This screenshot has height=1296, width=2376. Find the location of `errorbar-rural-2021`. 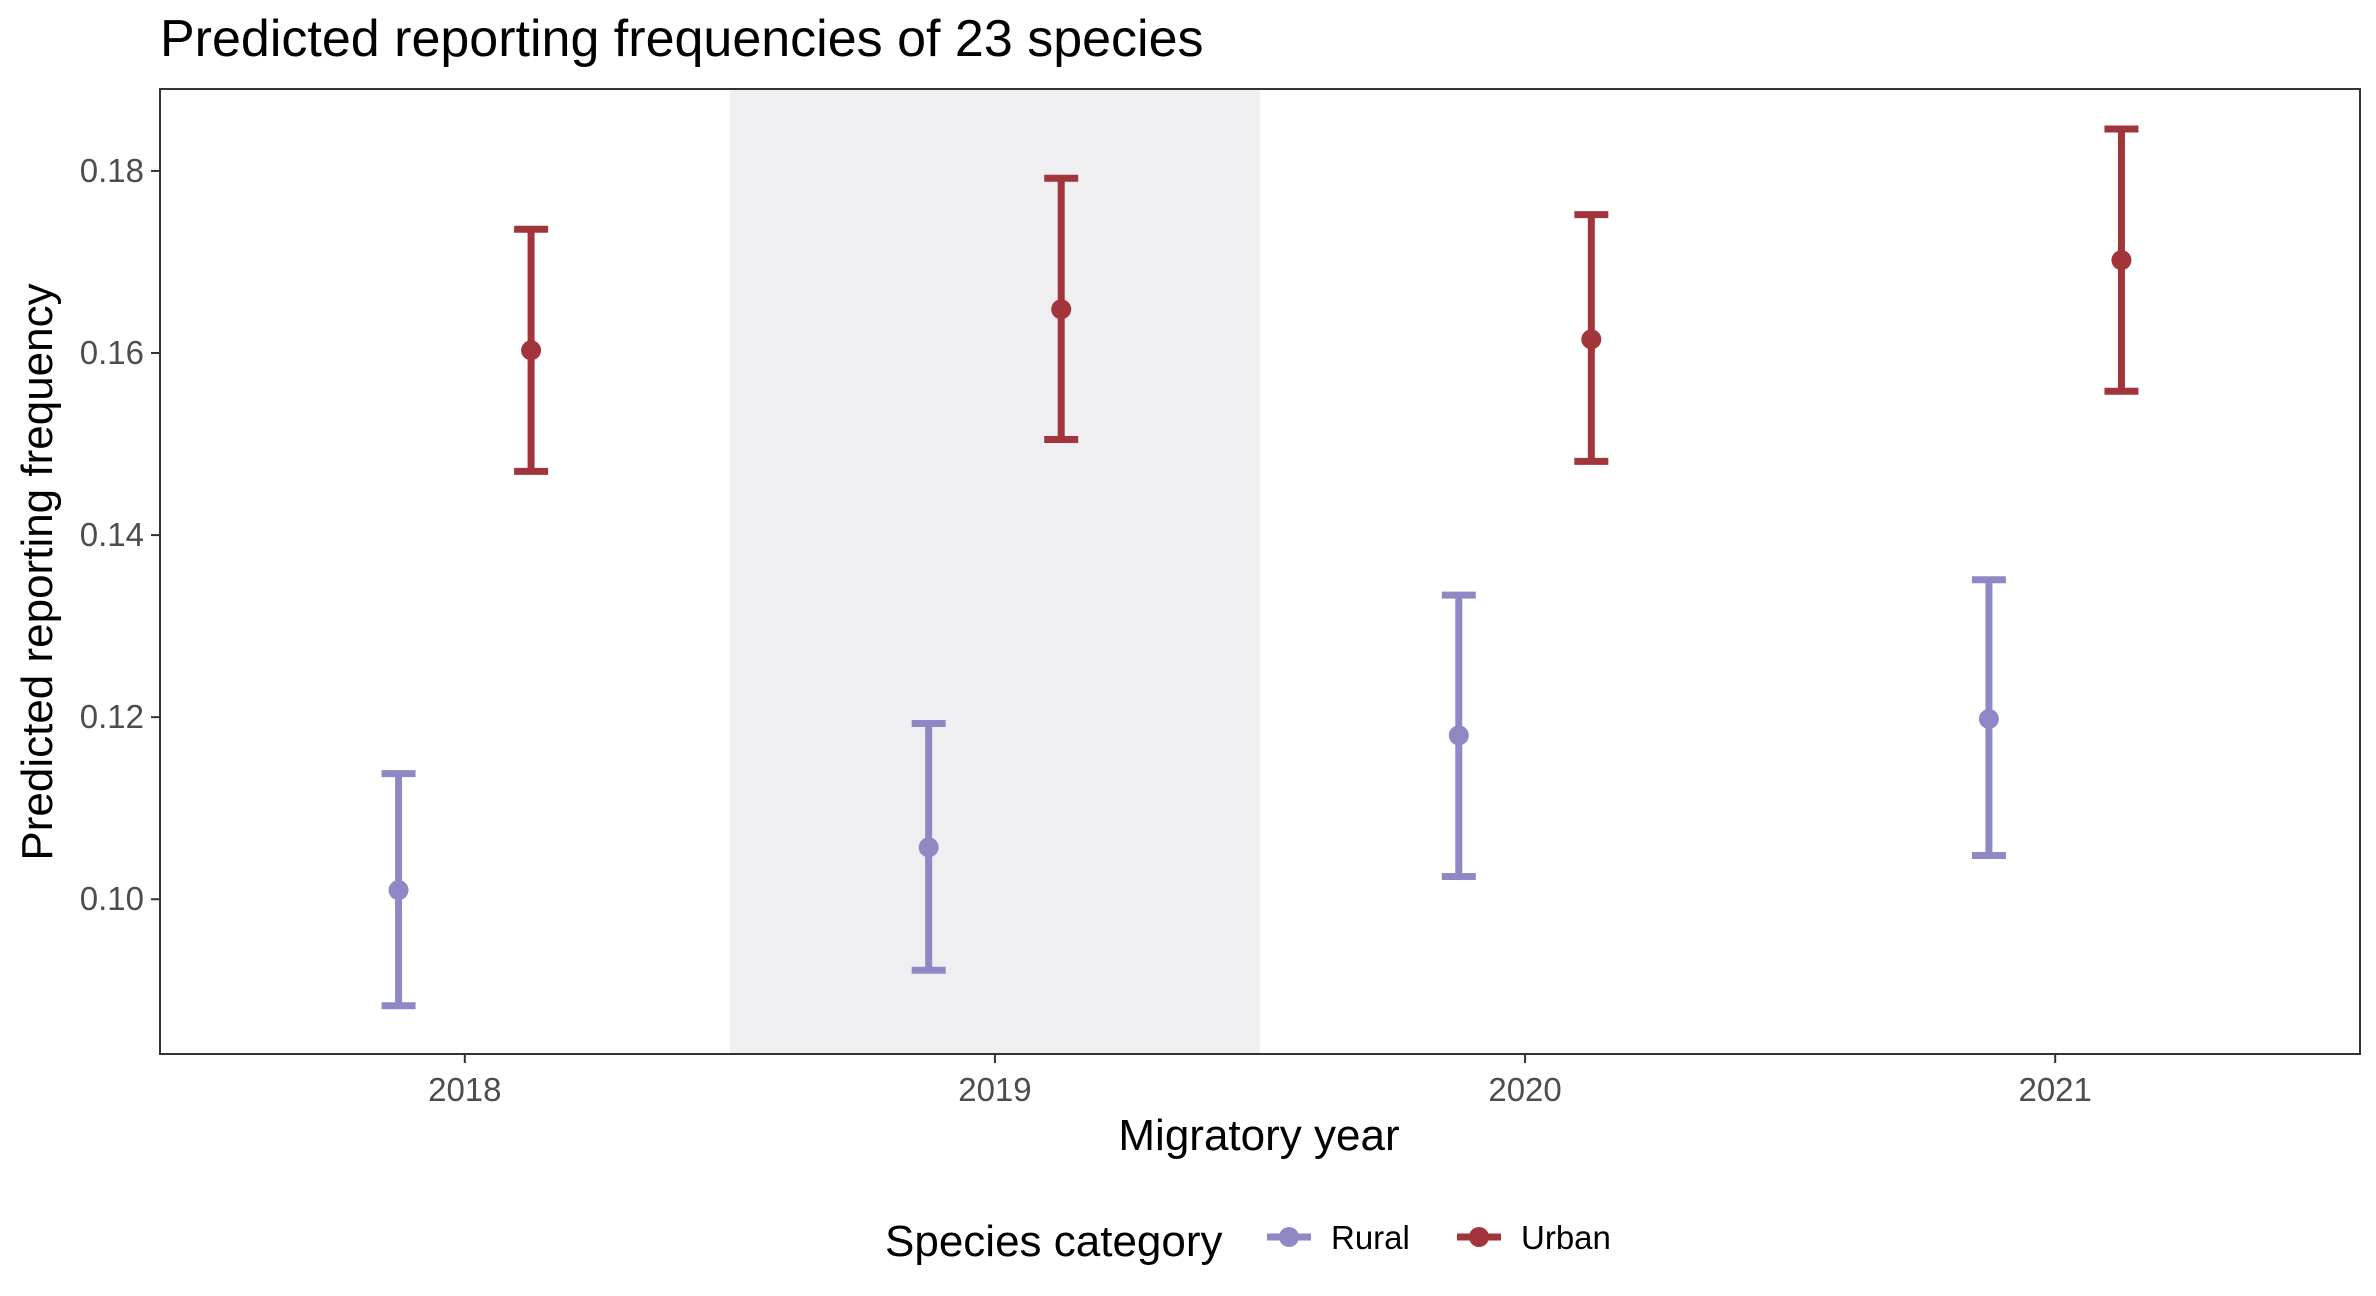

errorbar-rural-2021 is located at coordinates (1988, 718).